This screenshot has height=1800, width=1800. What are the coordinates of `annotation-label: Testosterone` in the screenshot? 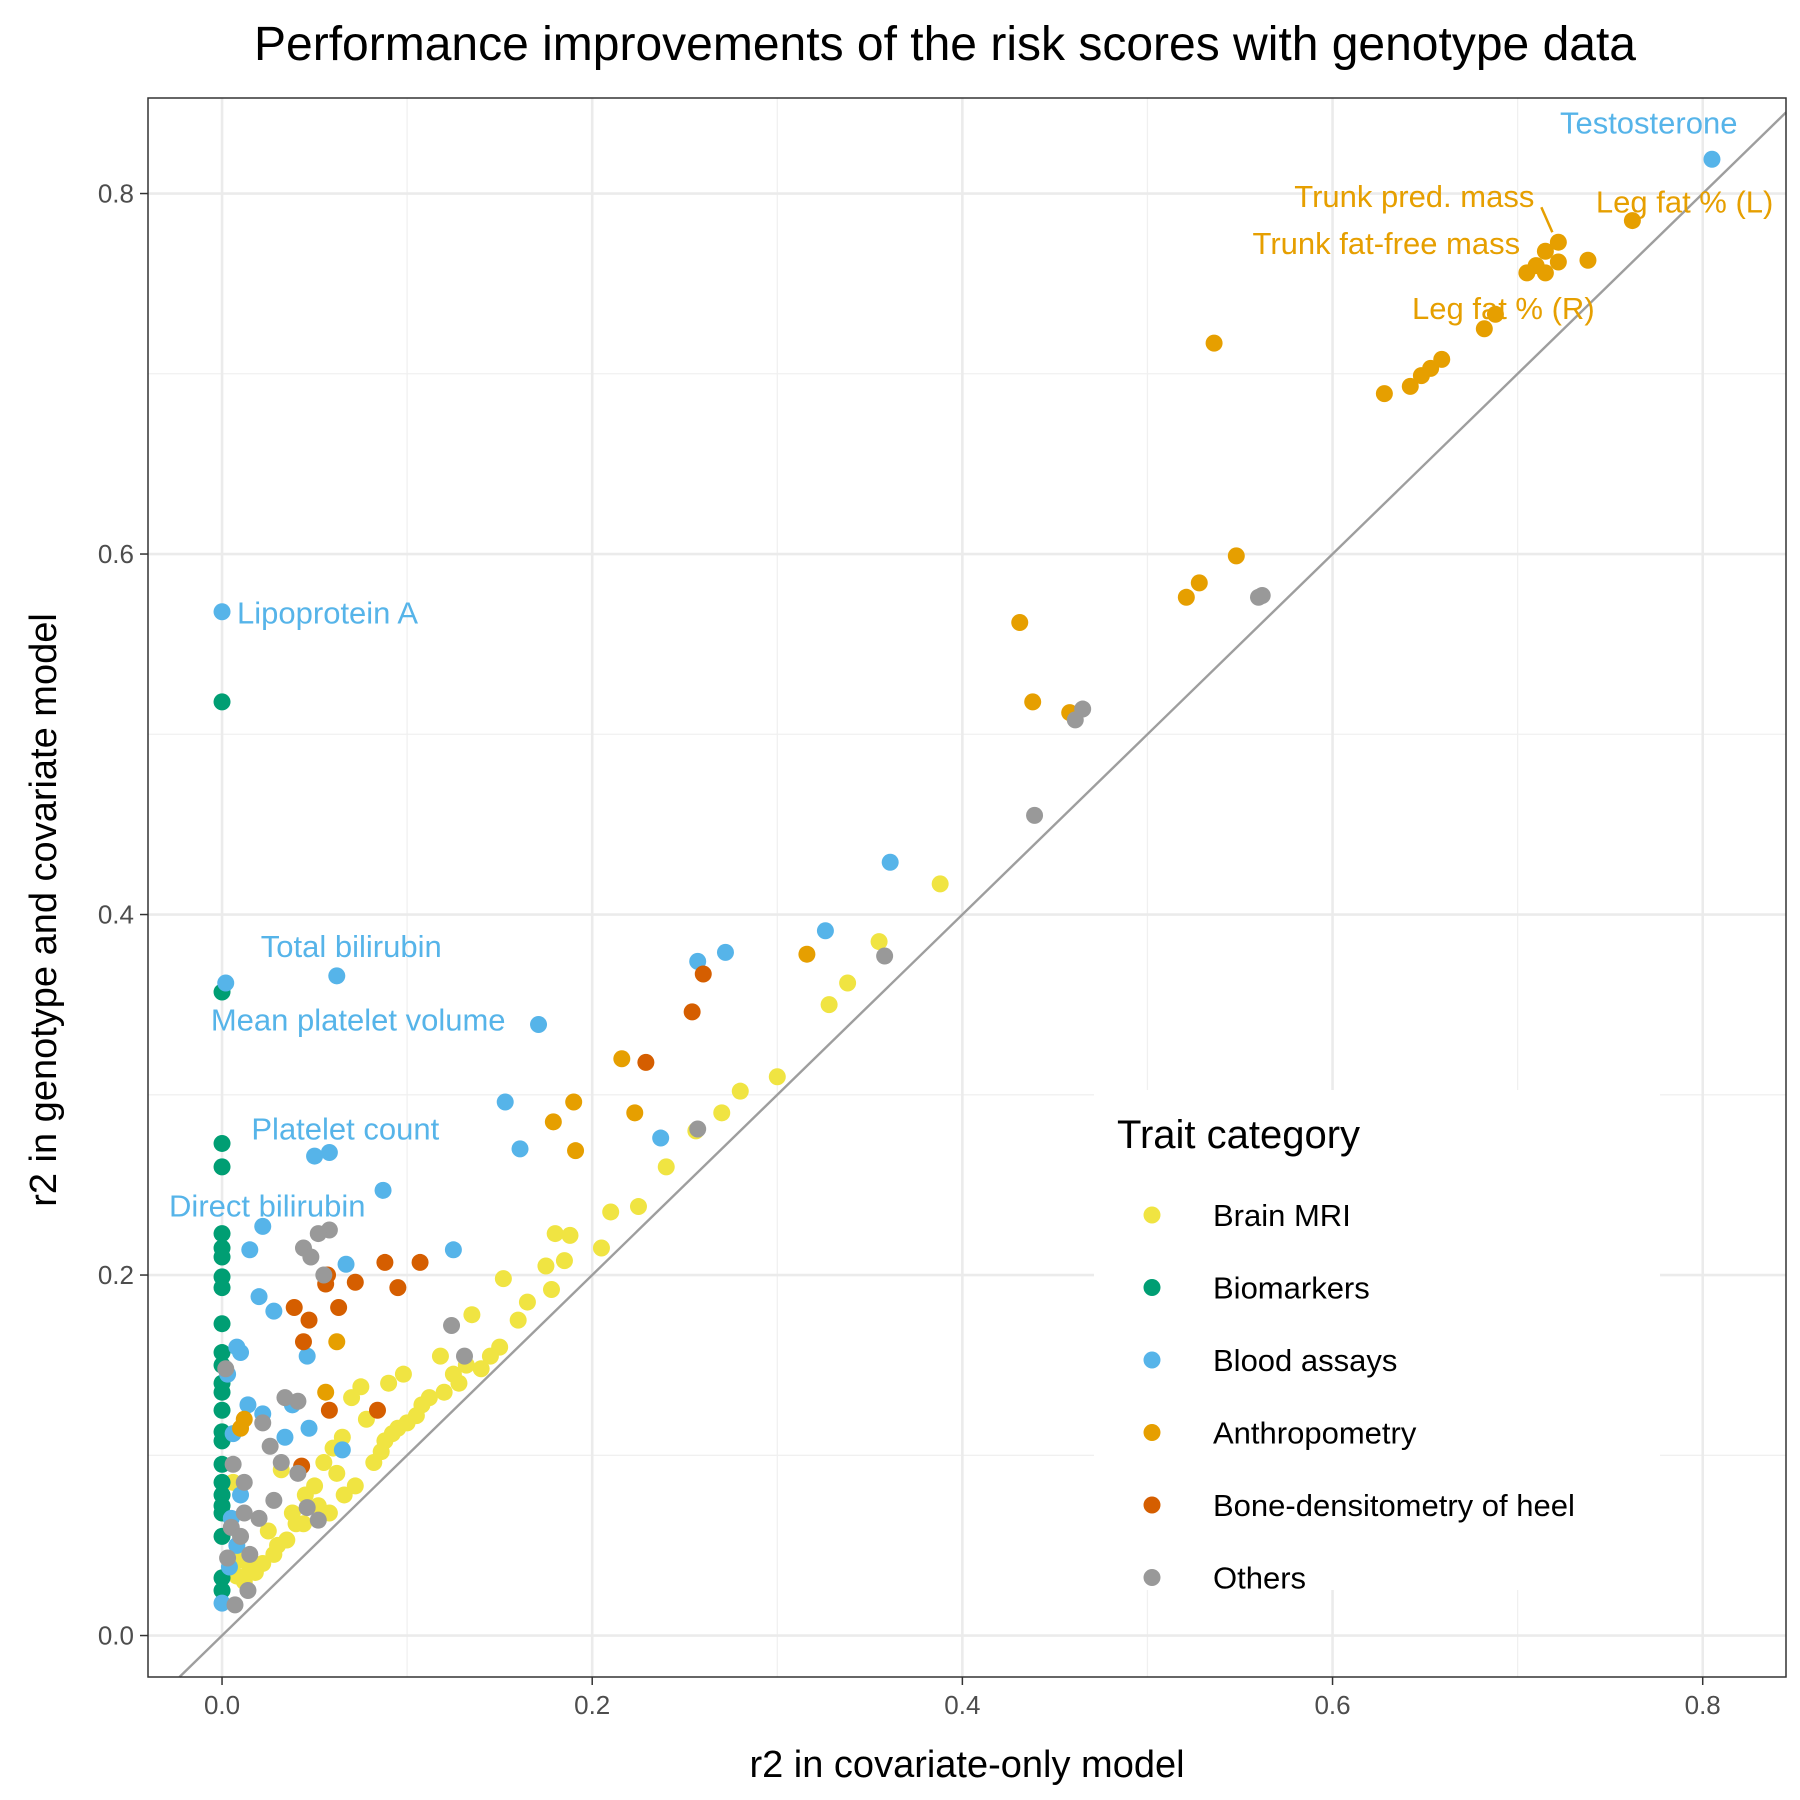 It's located at (1649, 122).